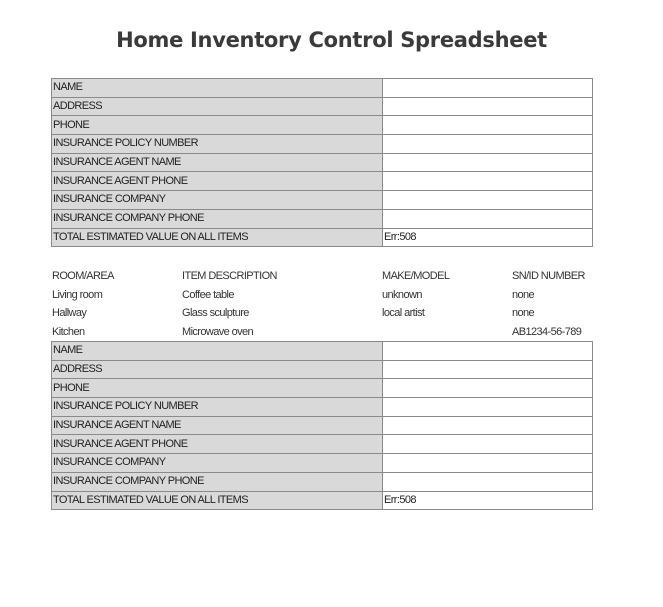 The width and height of the screenshot is (663, 607). What do you see at coordinates (77, 294) in the screenshot?
I see `cell: Living room` at bounding box center [77, 294].